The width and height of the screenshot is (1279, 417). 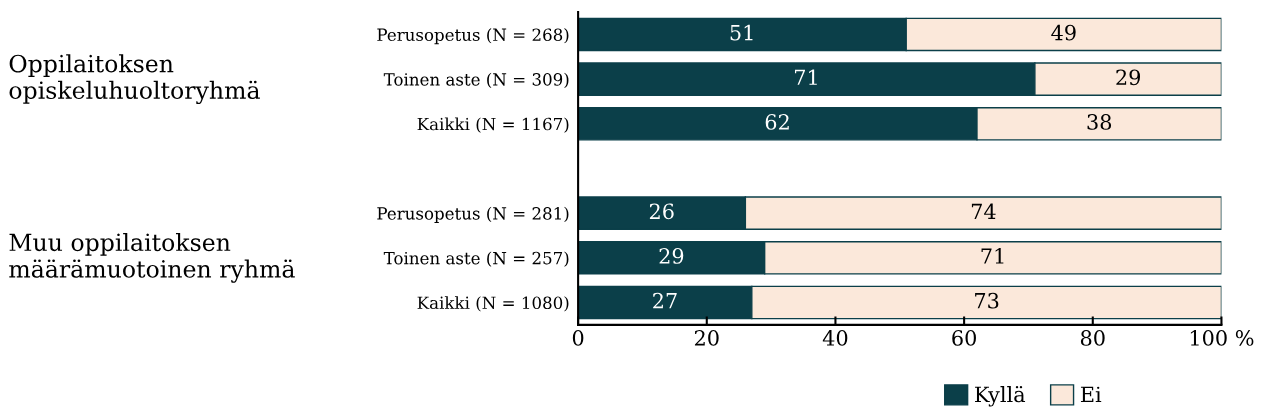 What do you see at coordinates (152, 257) in the screenshot?
I see `text: Muu oppilaitoksen määrämuotoinen ryhmä` at bounding box center [152, 257].